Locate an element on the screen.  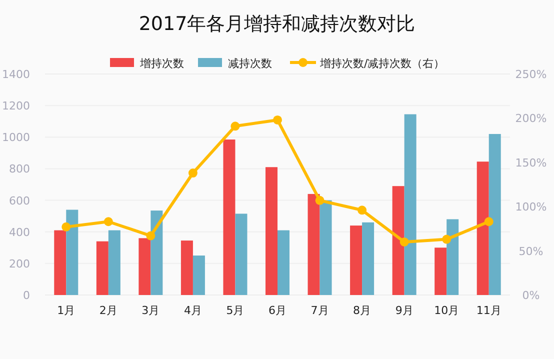
y-tick-label: 1200 is located at coordinates (16, 106).